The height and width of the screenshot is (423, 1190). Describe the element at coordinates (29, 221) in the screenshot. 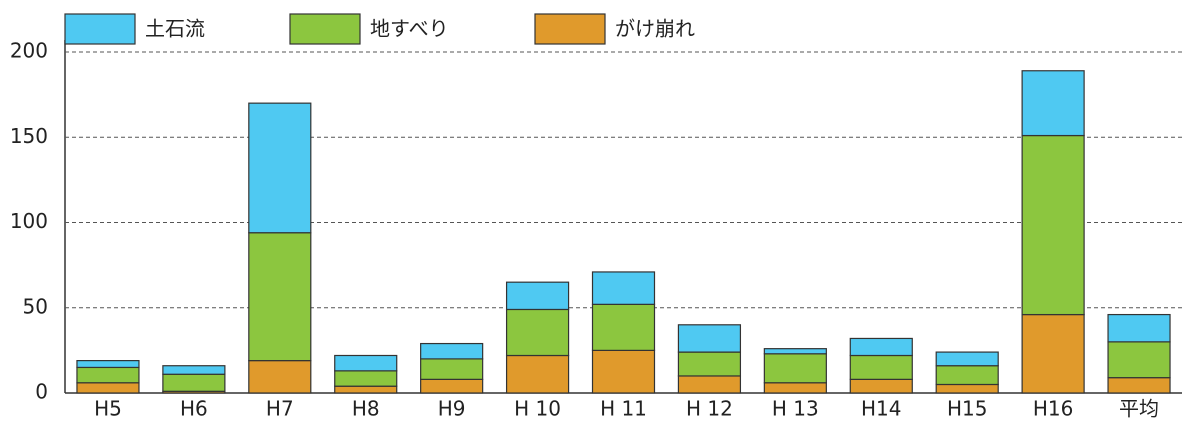

I see `y-tick-label: 100` at that location.